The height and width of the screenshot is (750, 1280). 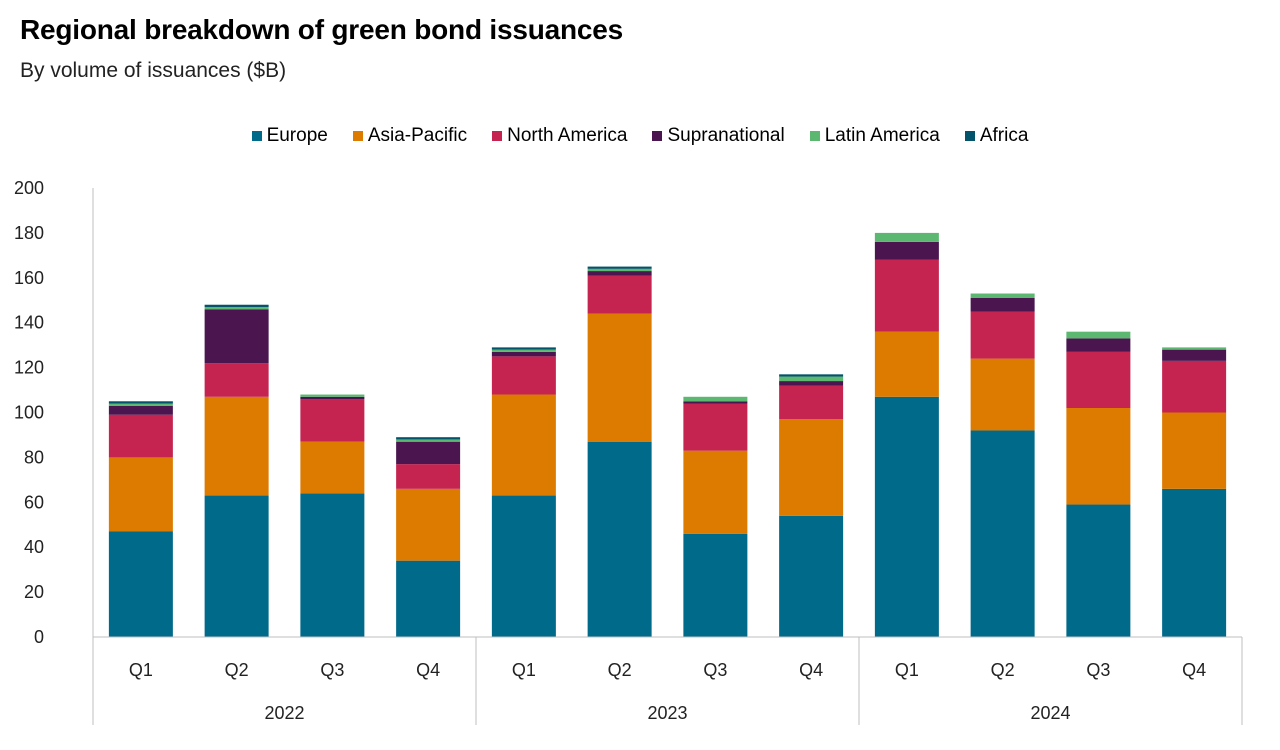 I want to click on y-tick-label: 60, so click(x=34, y=502).